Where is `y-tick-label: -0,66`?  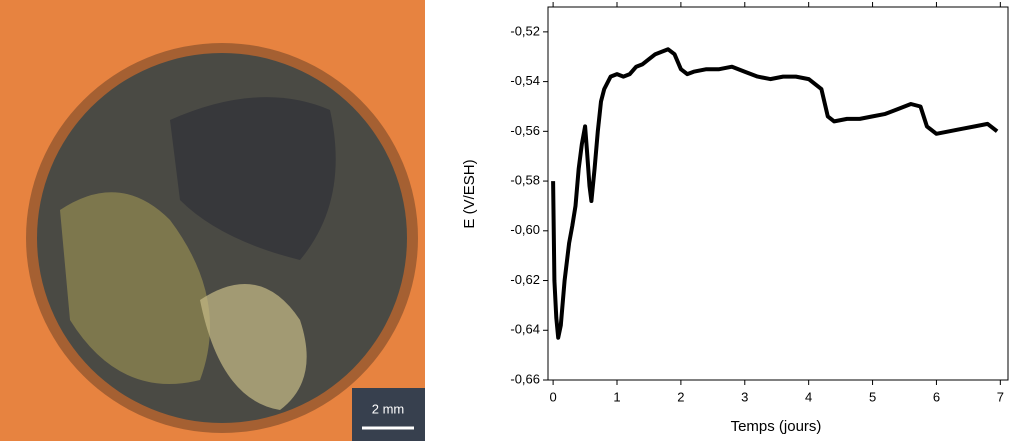 y-tick-label: -0,66 is located at coordinates (525, 378).